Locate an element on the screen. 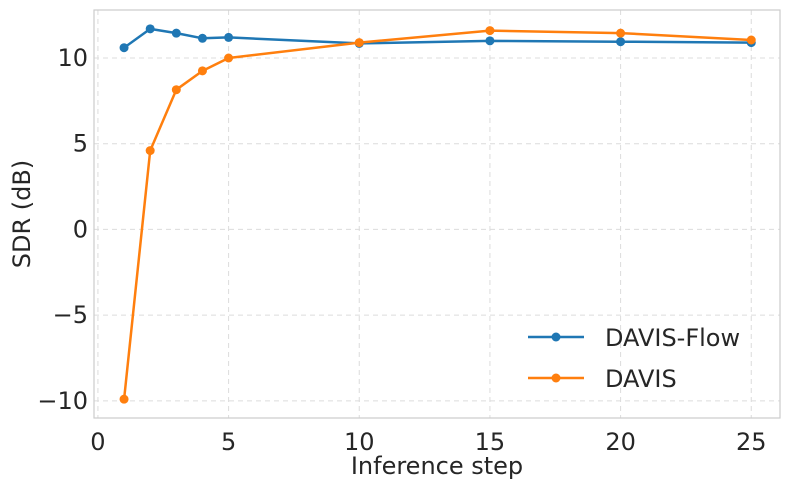  legend: DAVIS-Flow DAVIS is located at coordinates (634, 358).